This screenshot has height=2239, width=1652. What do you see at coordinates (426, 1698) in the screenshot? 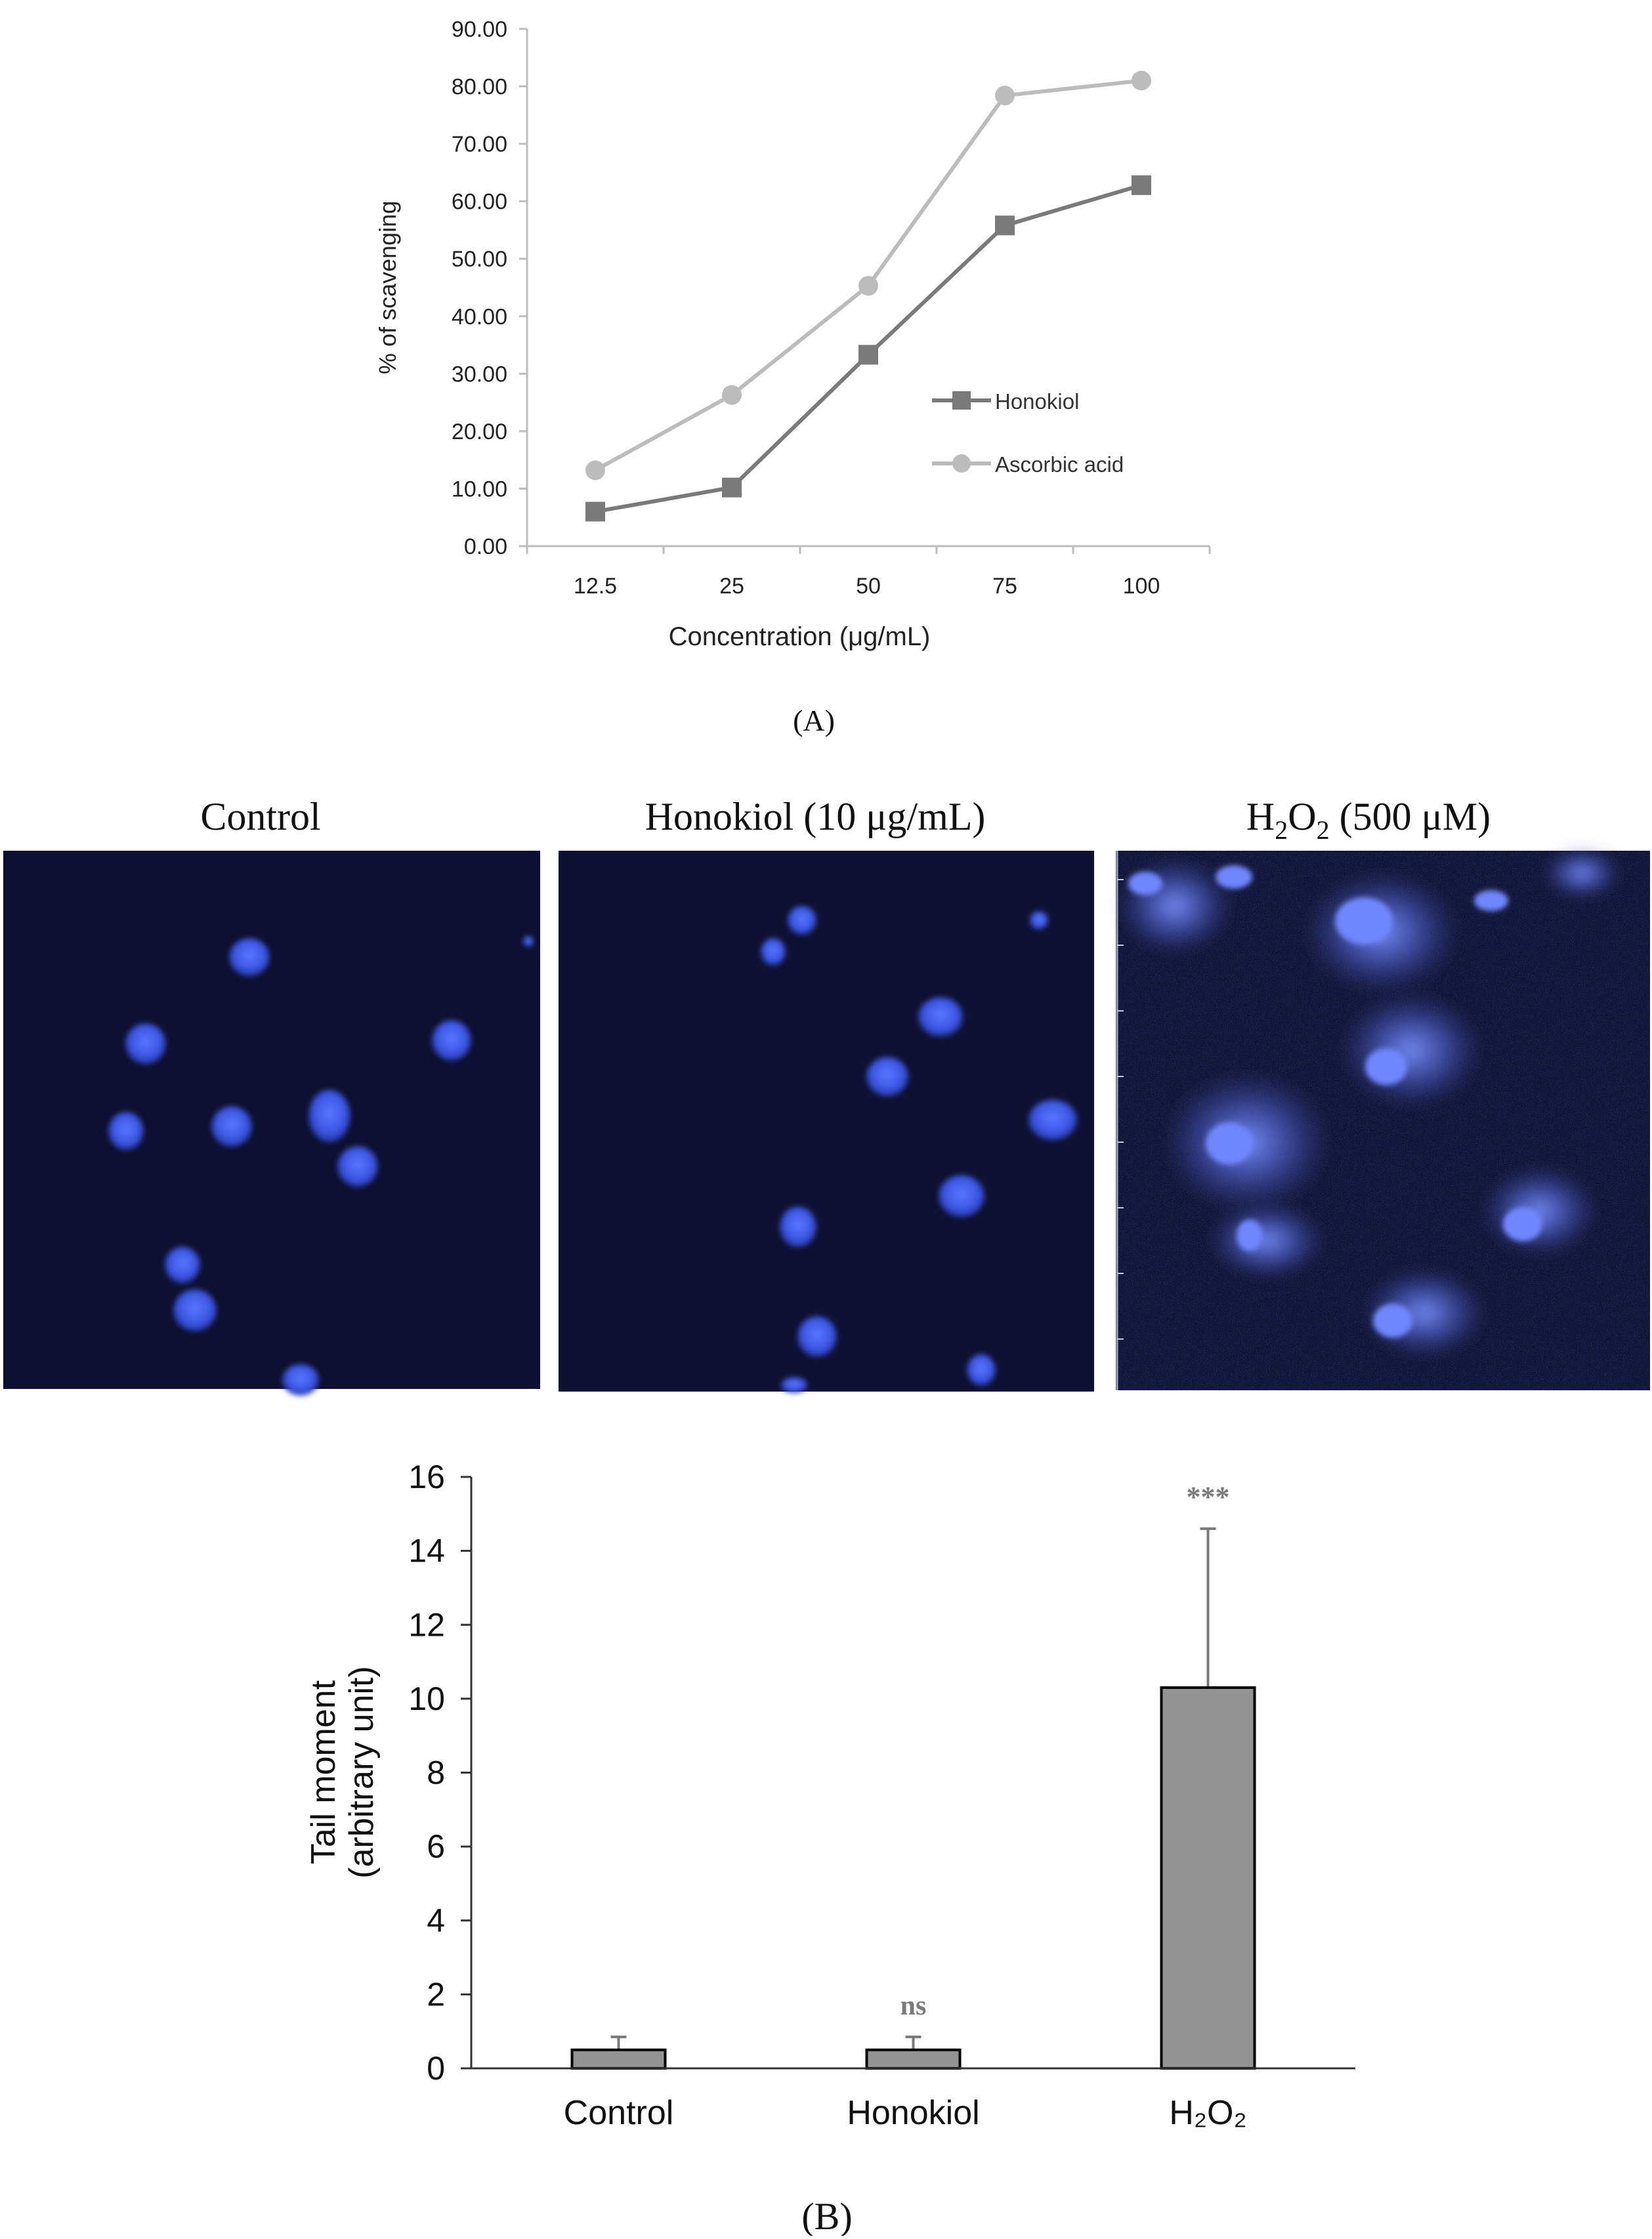
I see `y-tick-label: 10` at bounding box center [426, 1698].